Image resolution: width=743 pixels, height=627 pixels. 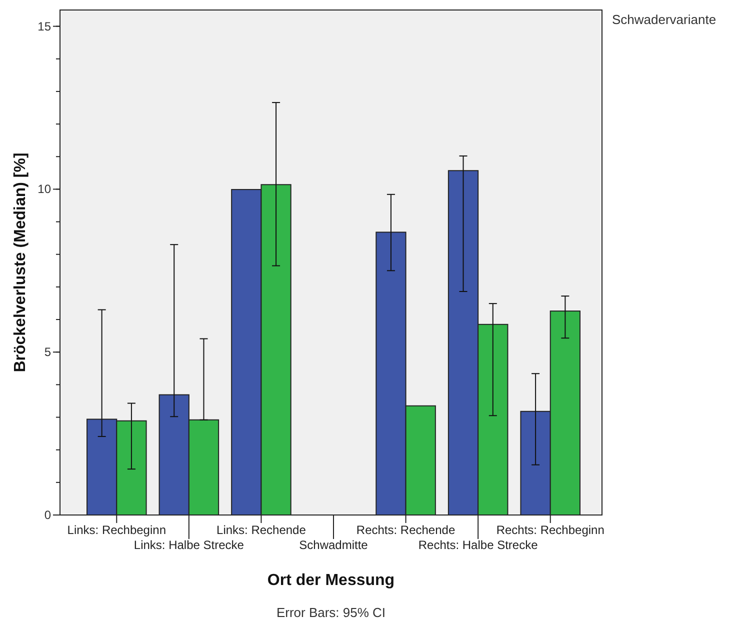 What do you see at coordinates (664, 19) in the screenshot?
I see `legend-title: Schwadervariante` at bounding box center [664, 19].